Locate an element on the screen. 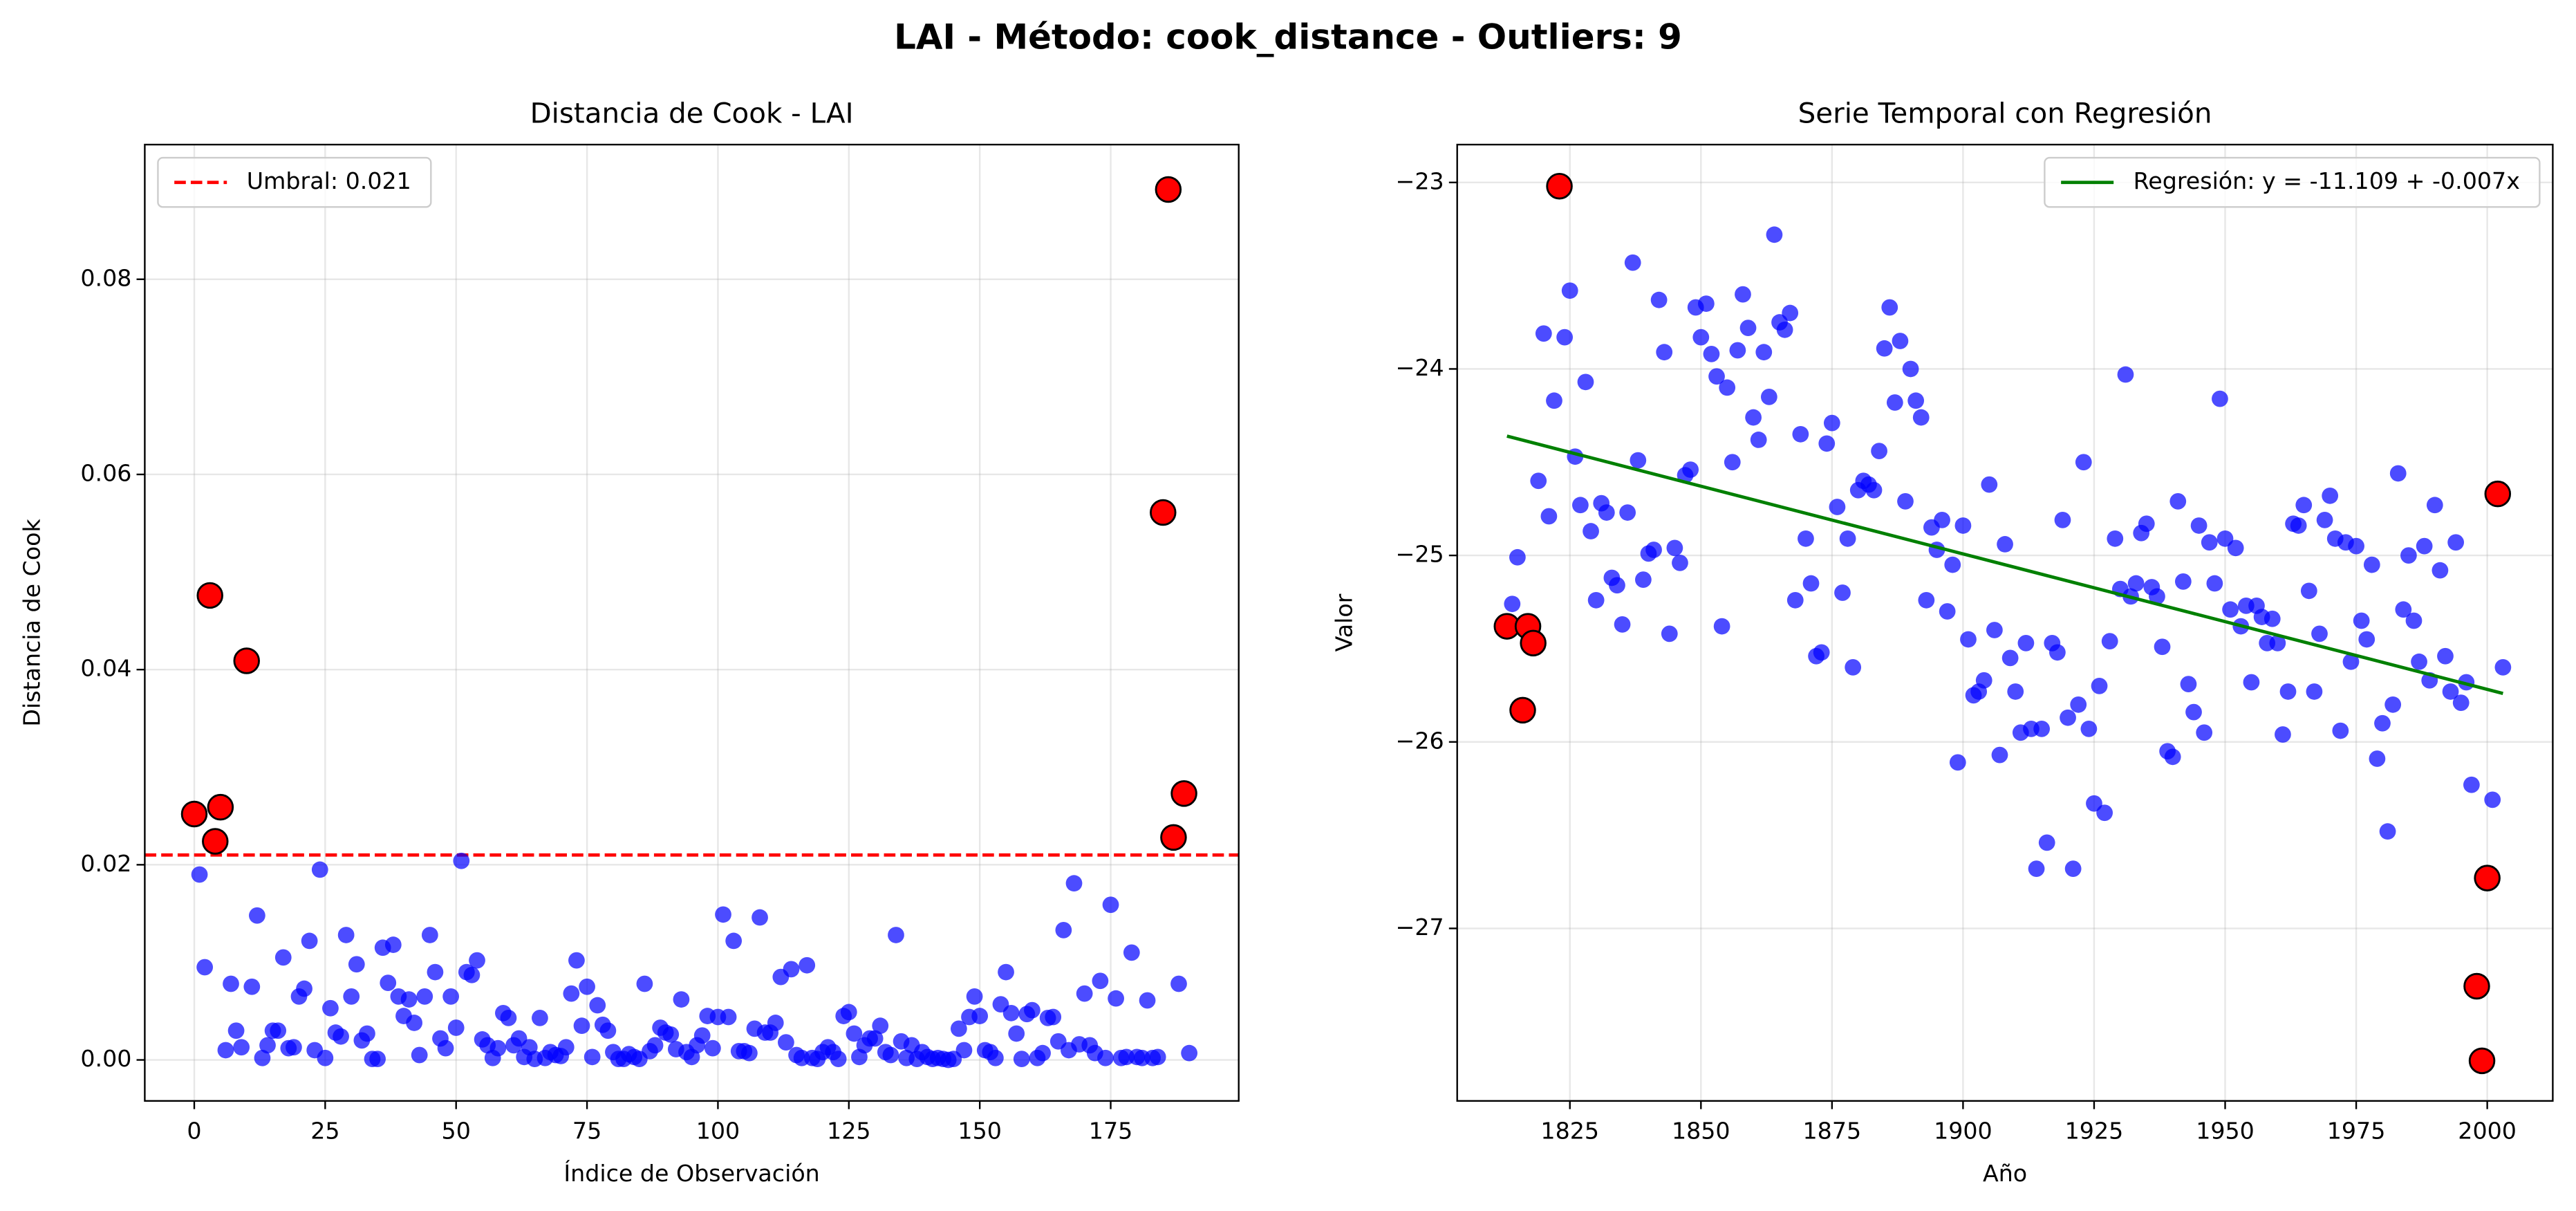 The height and width of the screenshot is (1211, 2576). x-tick-label: 1900 is located at coordinates (1963, 1130).